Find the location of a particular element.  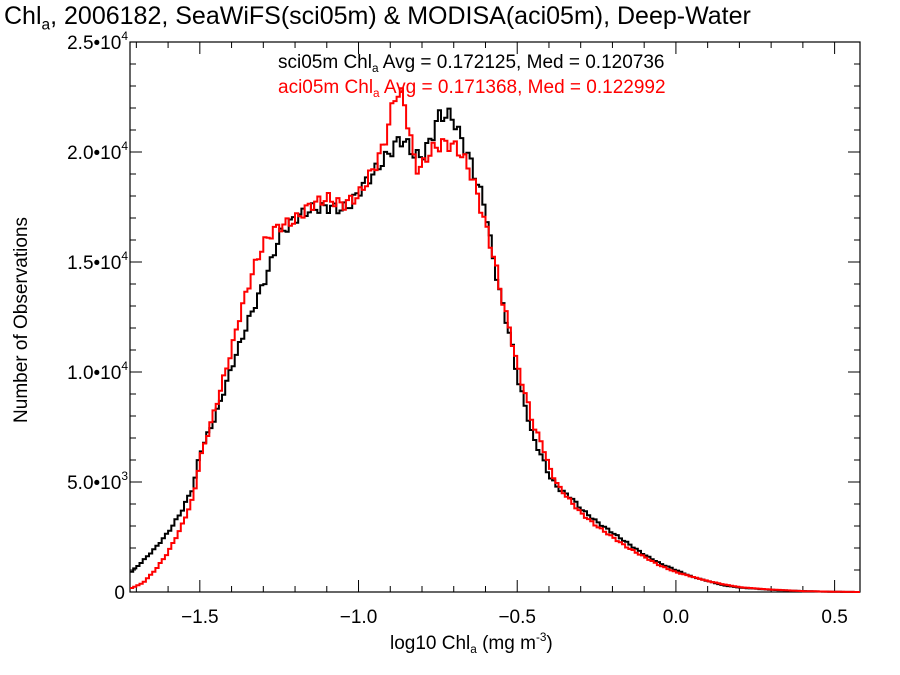

stats-sci05m-pre: sci05m Chl is located at coordinates (325, 62).